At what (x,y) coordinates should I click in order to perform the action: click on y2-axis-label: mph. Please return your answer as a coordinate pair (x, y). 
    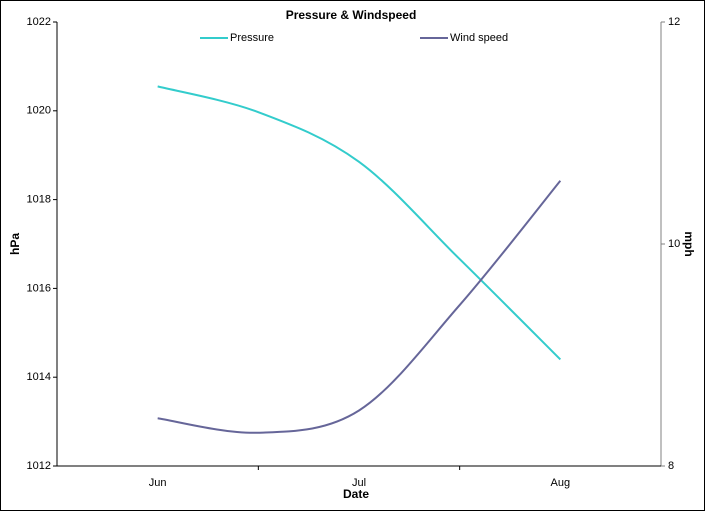
    Looking at the image, I should click on (689, 243).